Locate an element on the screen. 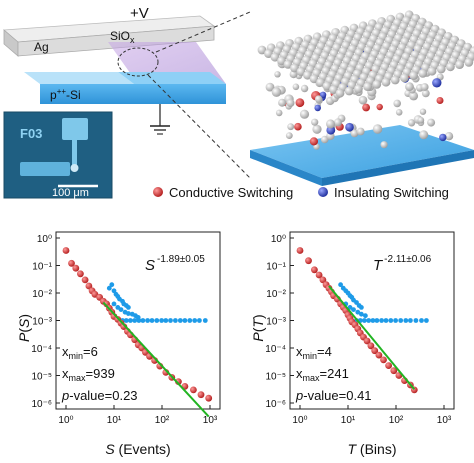 The height and width of the screenshot is (463, 474). y-tick-label: 10⁻¹ is located at coordinates (42, 267).